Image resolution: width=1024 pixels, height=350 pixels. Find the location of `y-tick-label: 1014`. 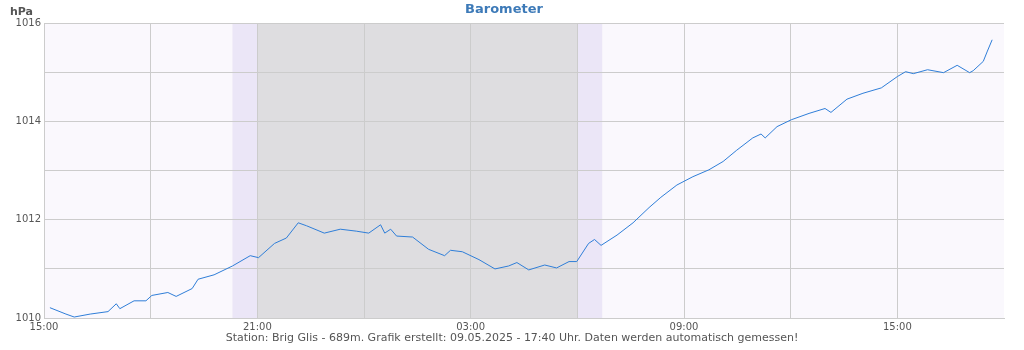

y-tick-label: 1014 is located at coordinates (28, 121).